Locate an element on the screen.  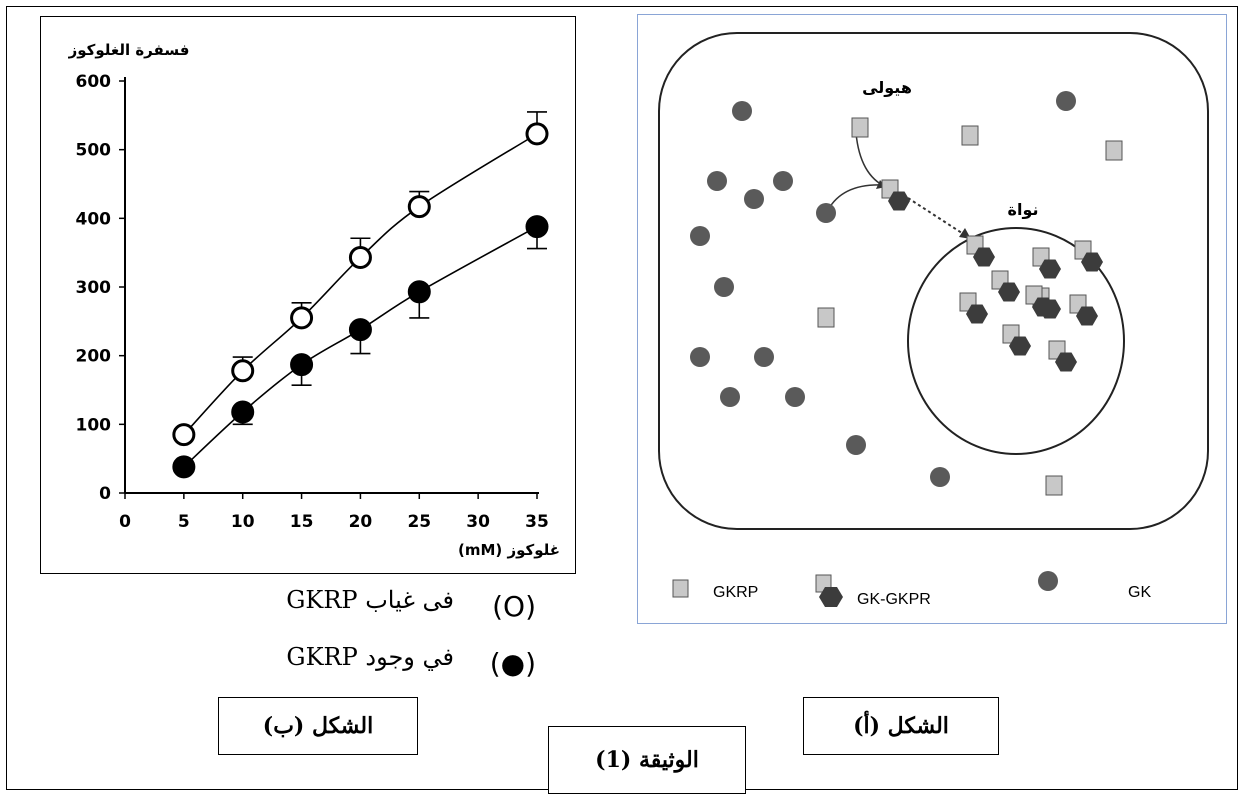
filled-circle-symbol: (●) is located at coordinates (512, 663).